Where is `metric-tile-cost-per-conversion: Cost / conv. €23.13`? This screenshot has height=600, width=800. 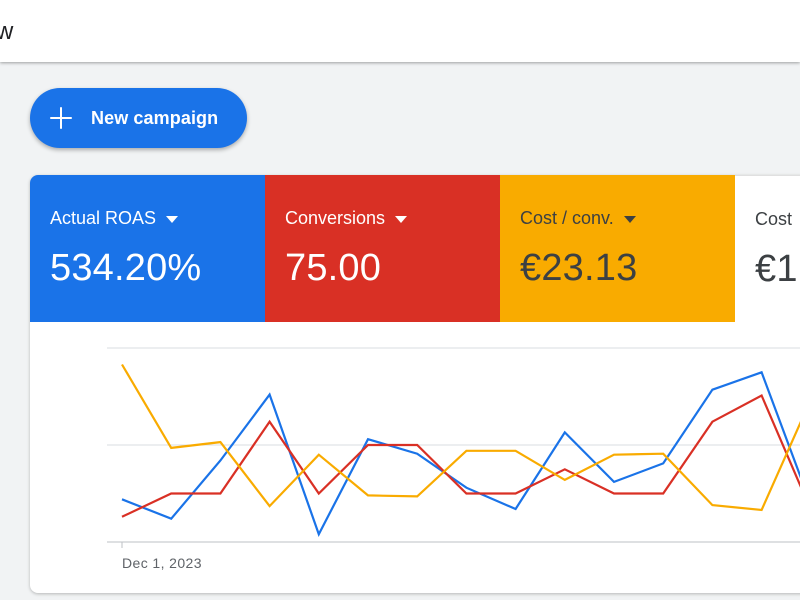
metric-tile-cost-per-conversion: Cost / conv. €23.13 is located at coordinates (617, 248).